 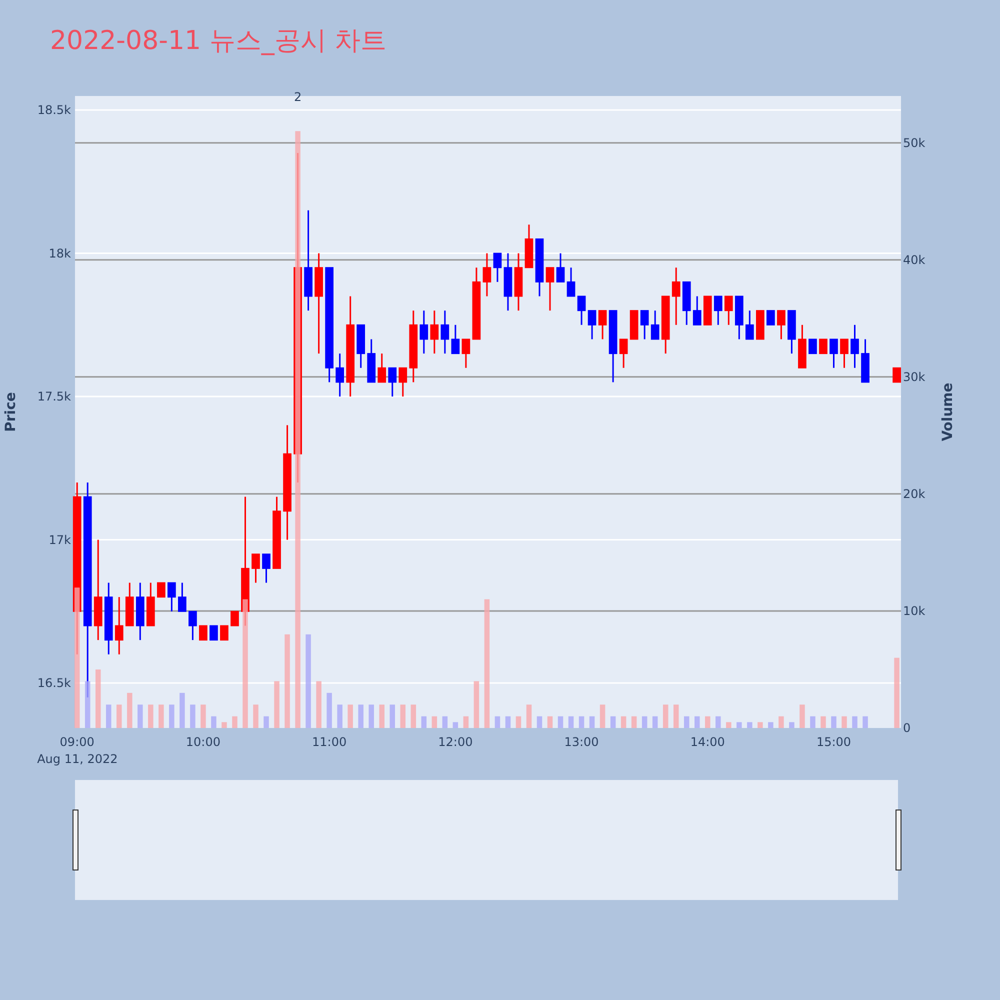 I want to click on x-tick-label: 14:00, so click(x=707, y=742).